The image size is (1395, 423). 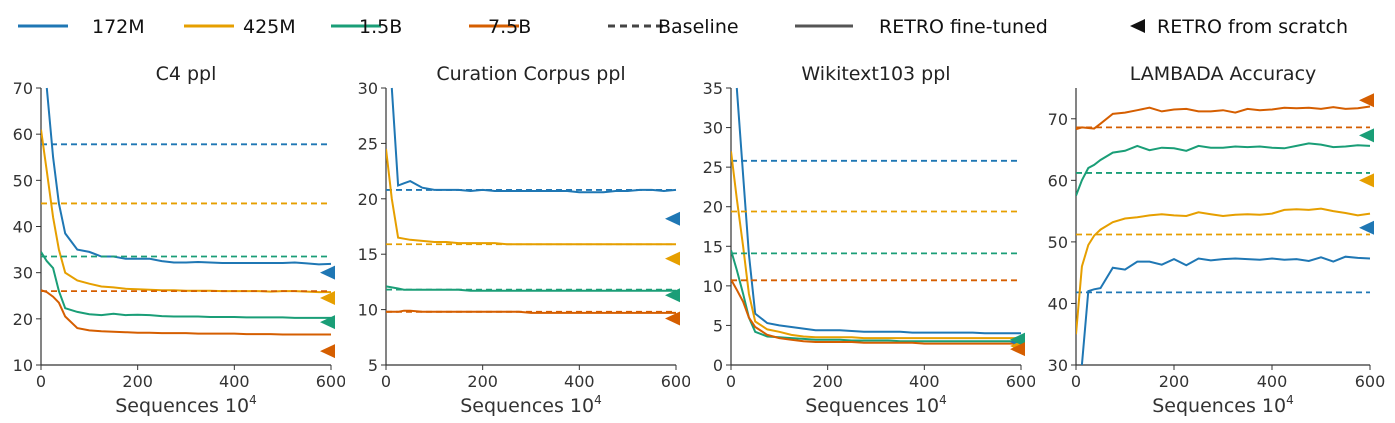 I want to click on legend-item-1-5b: 1.5B, so click(x=366, y=27).